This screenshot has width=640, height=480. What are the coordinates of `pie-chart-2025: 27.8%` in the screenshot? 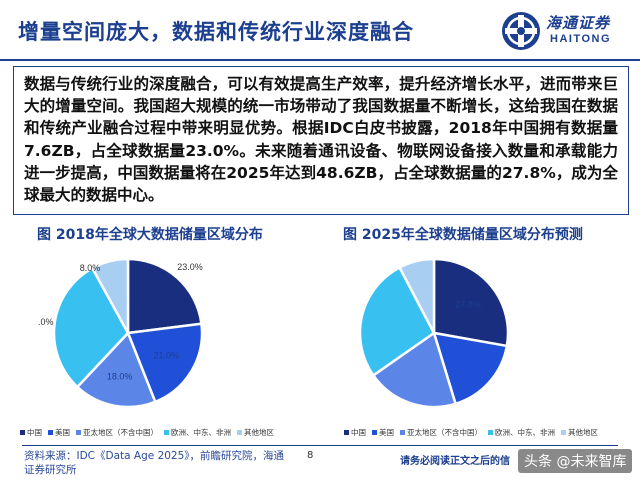 It's located at (434, 333).